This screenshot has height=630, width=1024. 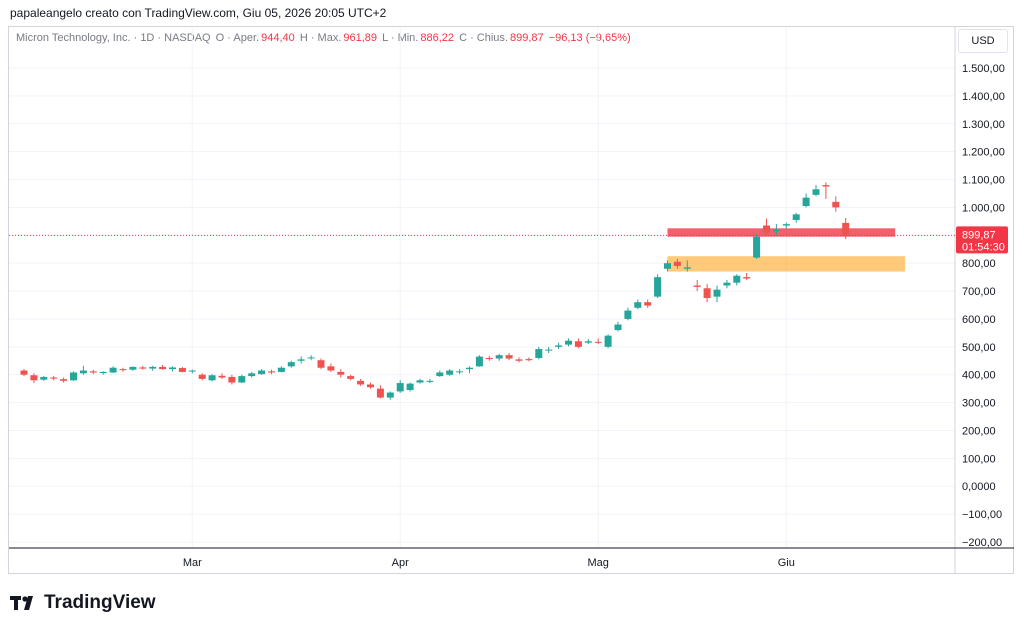 I want to click on y-tick-label: 1.400,00, so click(x=983, y=97).